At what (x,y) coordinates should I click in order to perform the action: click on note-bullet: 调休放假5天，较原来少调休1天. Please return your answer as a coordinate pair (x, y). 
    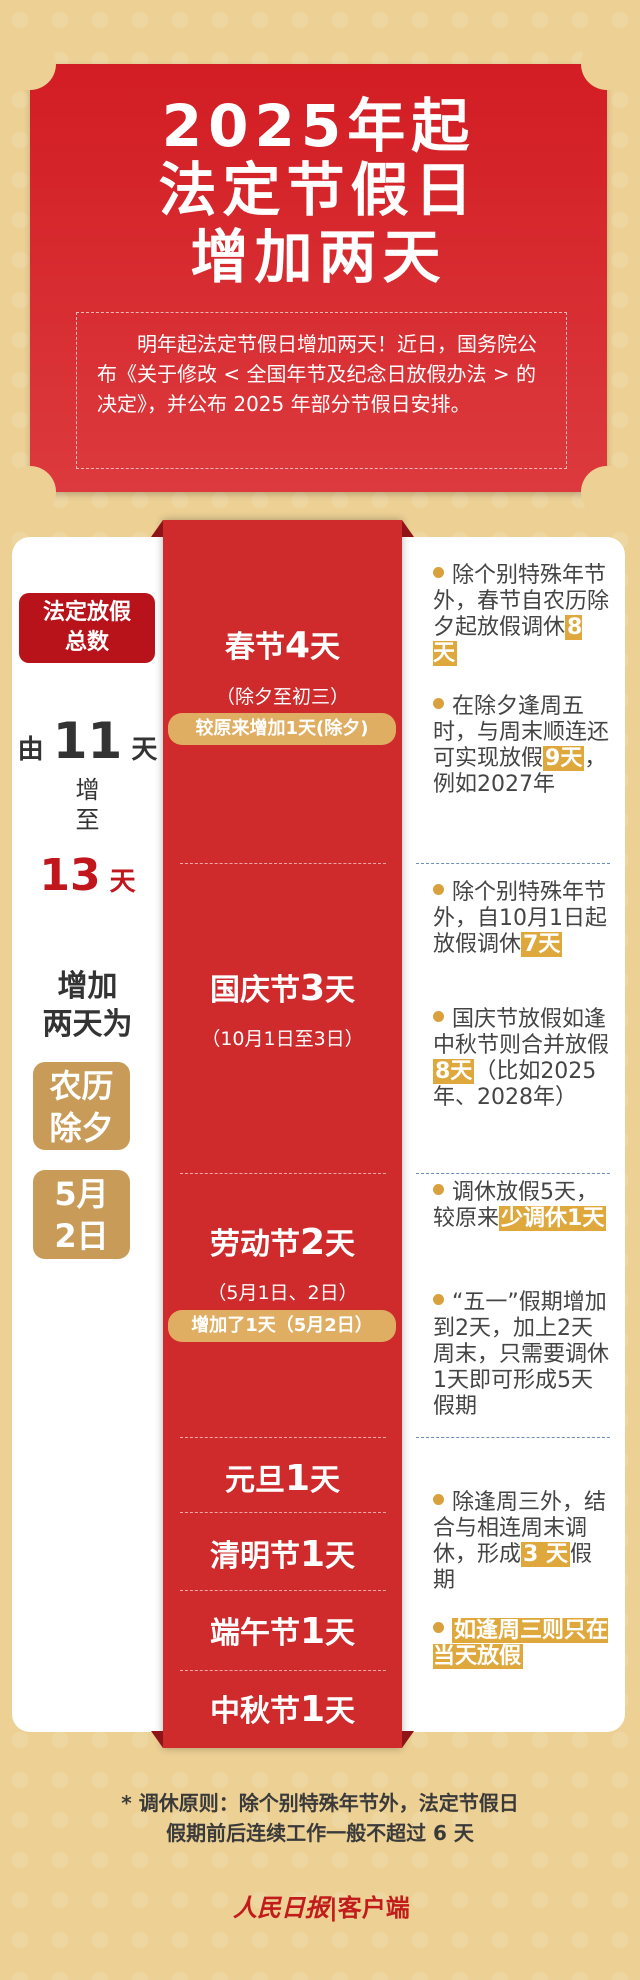
    Looking at the image, I should click on (522, 1206).